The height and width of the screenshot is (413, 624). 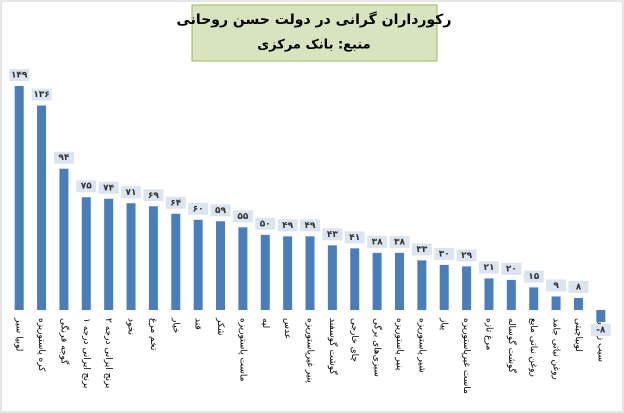 I want to click on value-label: ۳۳, so click(x=421, y=250).